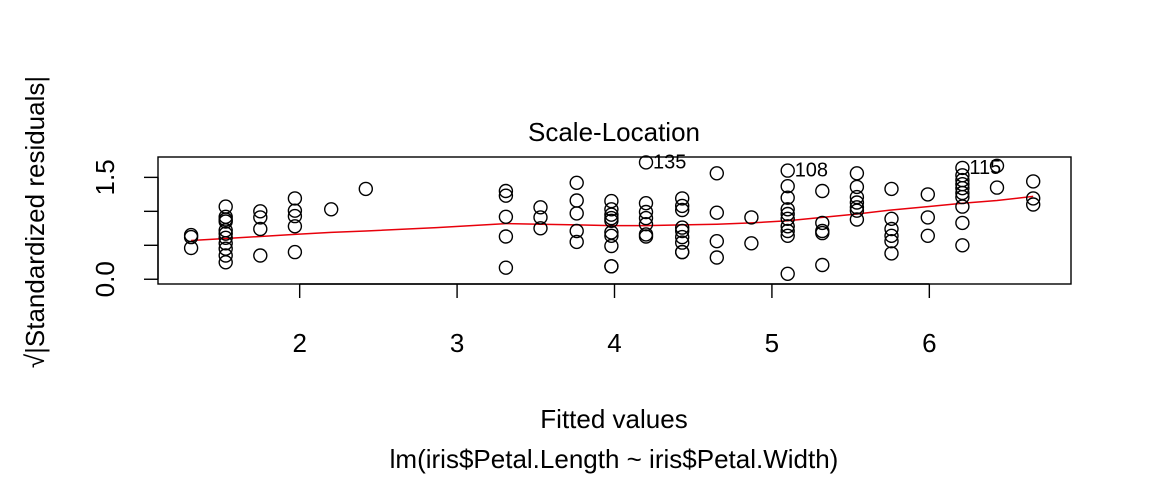 The width and height of the screenshot is (1152, 480). Describe the element at coordinates (929, 343) in the screenshot. I see `x-tick-label: 6` at that location.